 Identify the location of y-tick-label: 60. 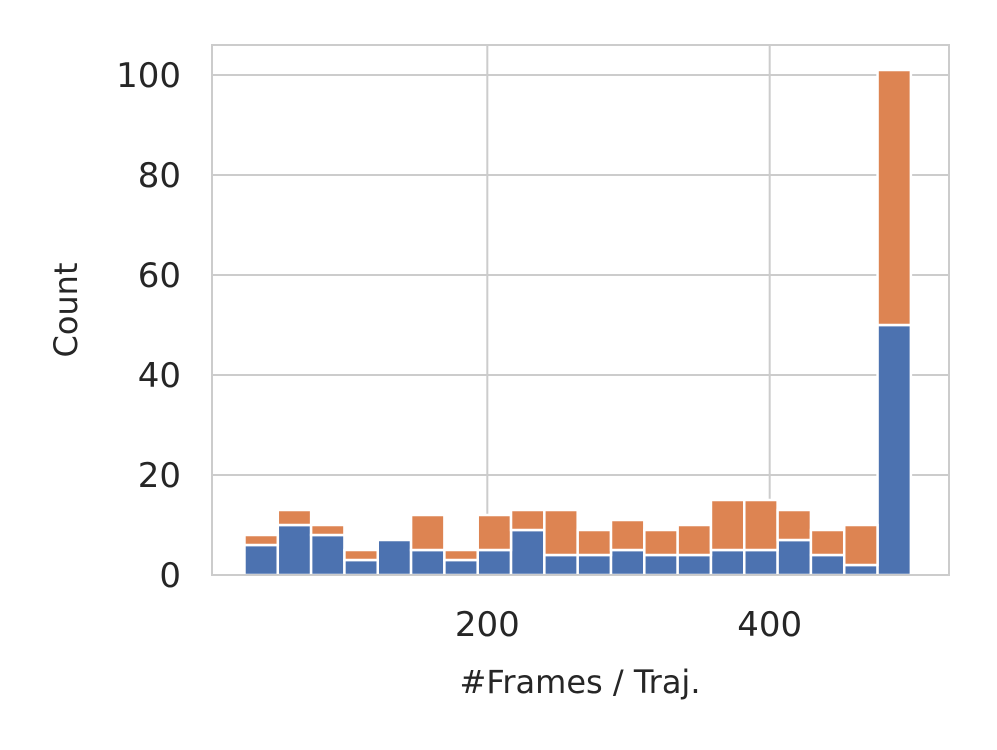
(159, 276).